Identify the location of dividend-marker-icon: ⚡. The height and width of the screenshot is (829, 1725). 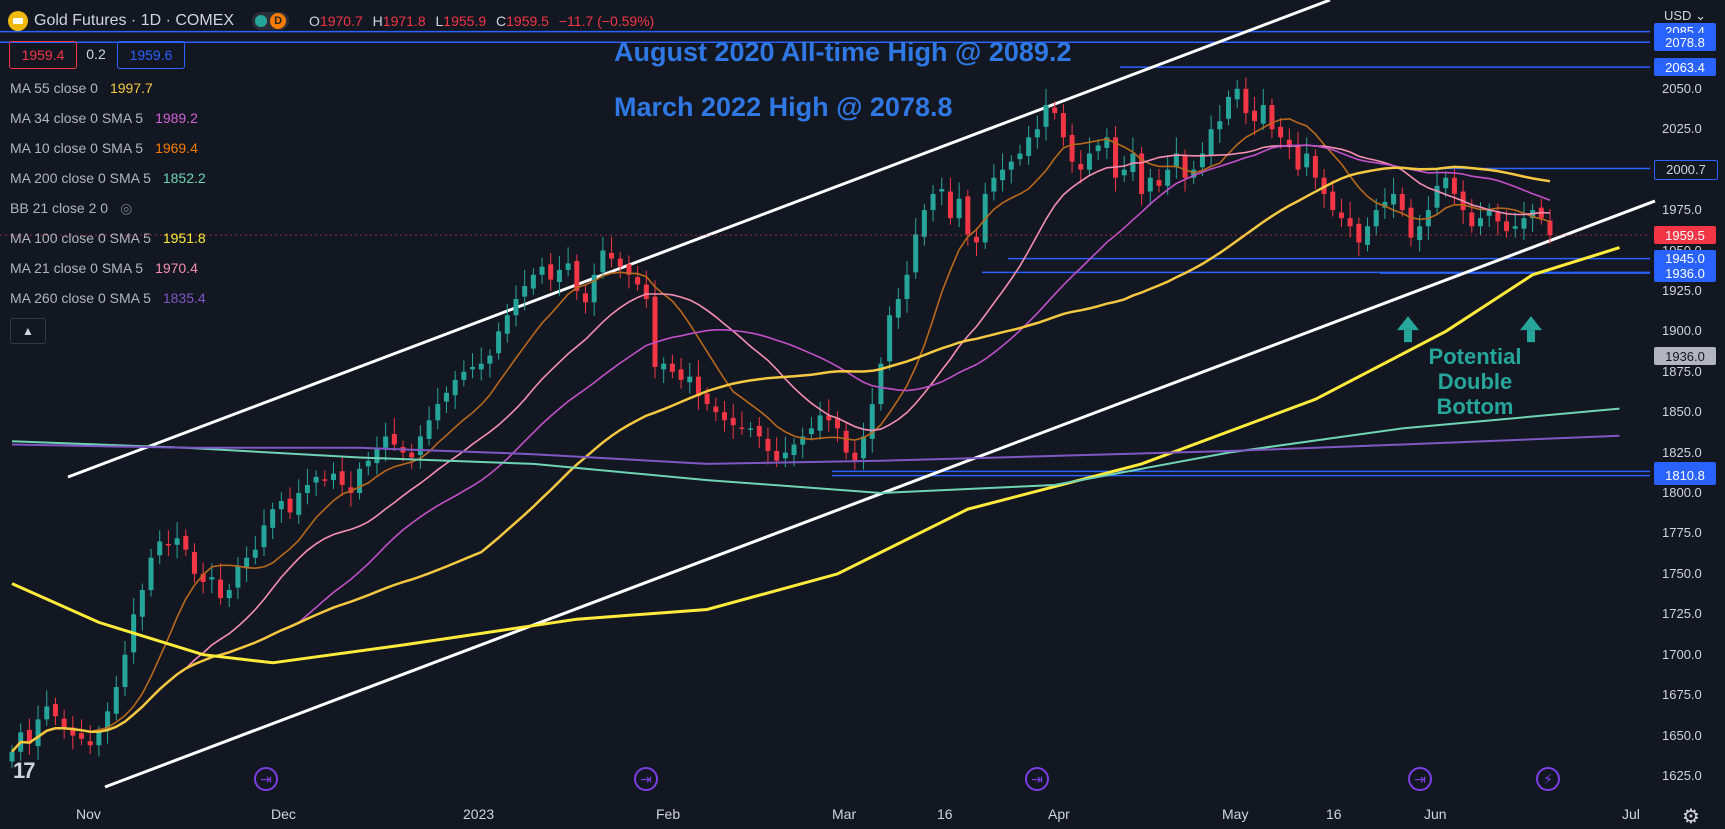
(1548, 779).